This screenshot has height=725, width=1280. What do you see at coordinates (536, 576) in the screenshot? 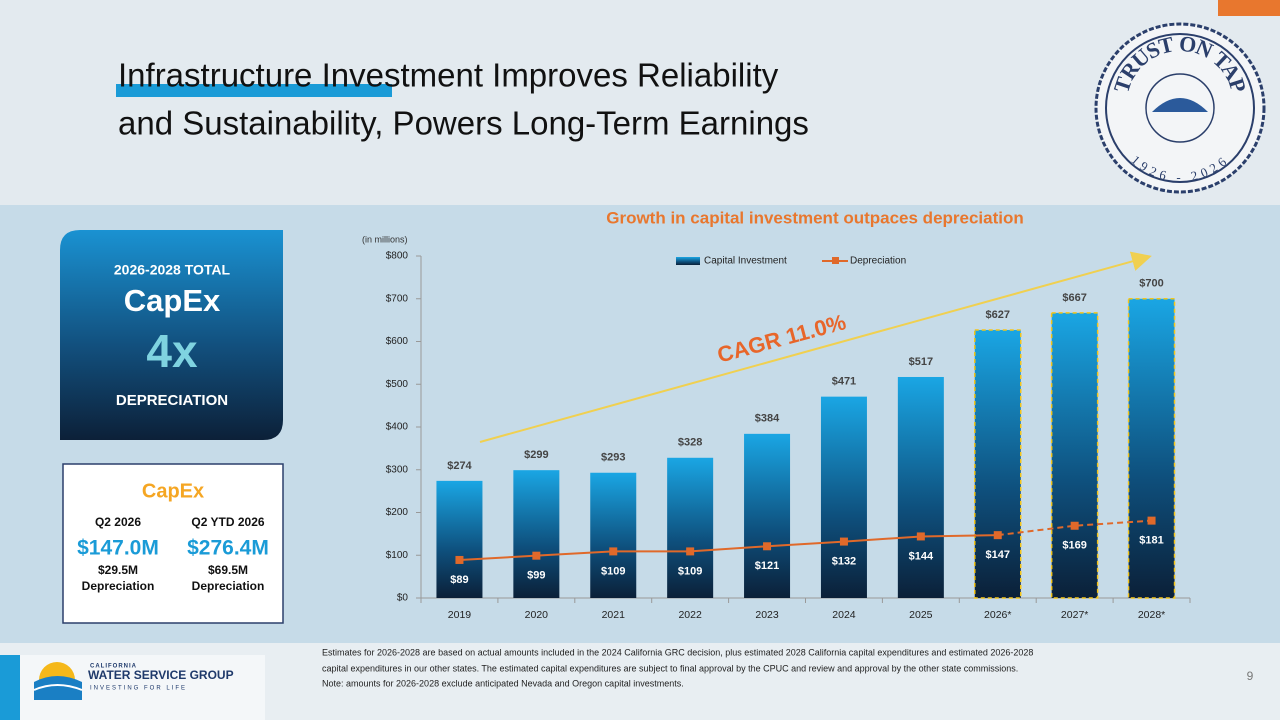
I see `line-value-label: $99` at bounding box center [536, 576].